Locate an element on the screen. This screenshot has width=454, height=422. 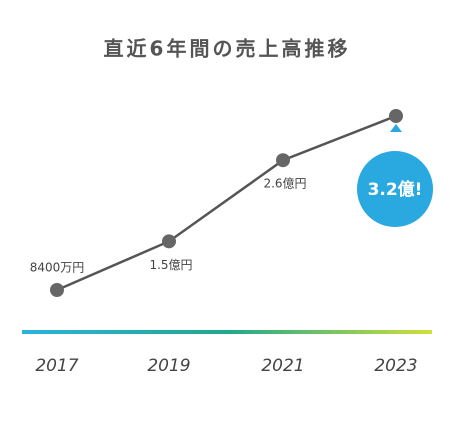
value-label: 1.5億円 is located at coordinates (170, 265).